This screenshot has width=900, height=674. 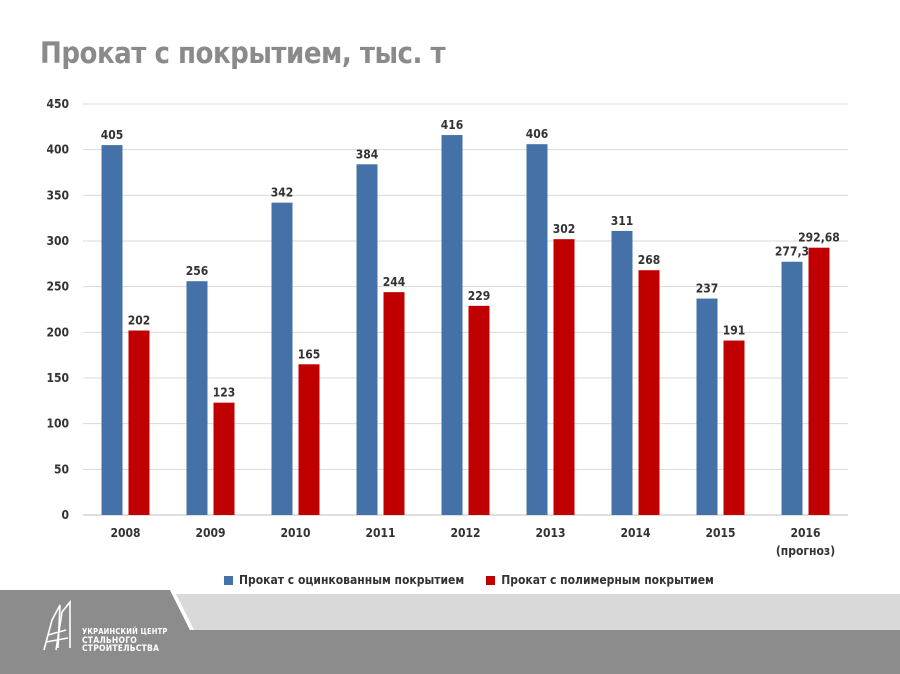 What do you see at coordinates (734, 331) in the screenshot?
I see `data-label-polymer-2015: 191` at bounding box center [734, 331].